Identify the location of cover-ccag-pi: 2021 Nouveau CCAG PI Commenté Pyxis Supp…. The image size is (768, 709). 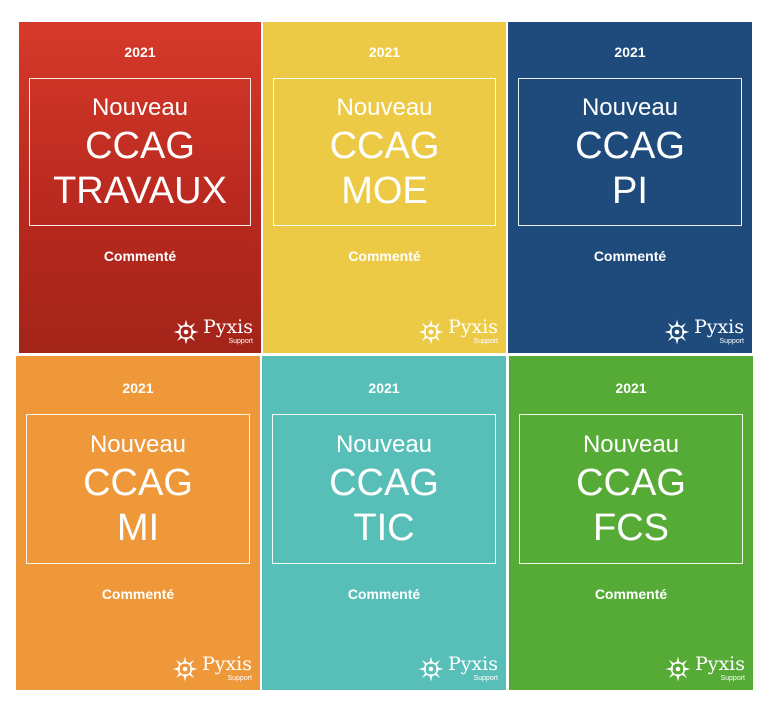
(630, 187).